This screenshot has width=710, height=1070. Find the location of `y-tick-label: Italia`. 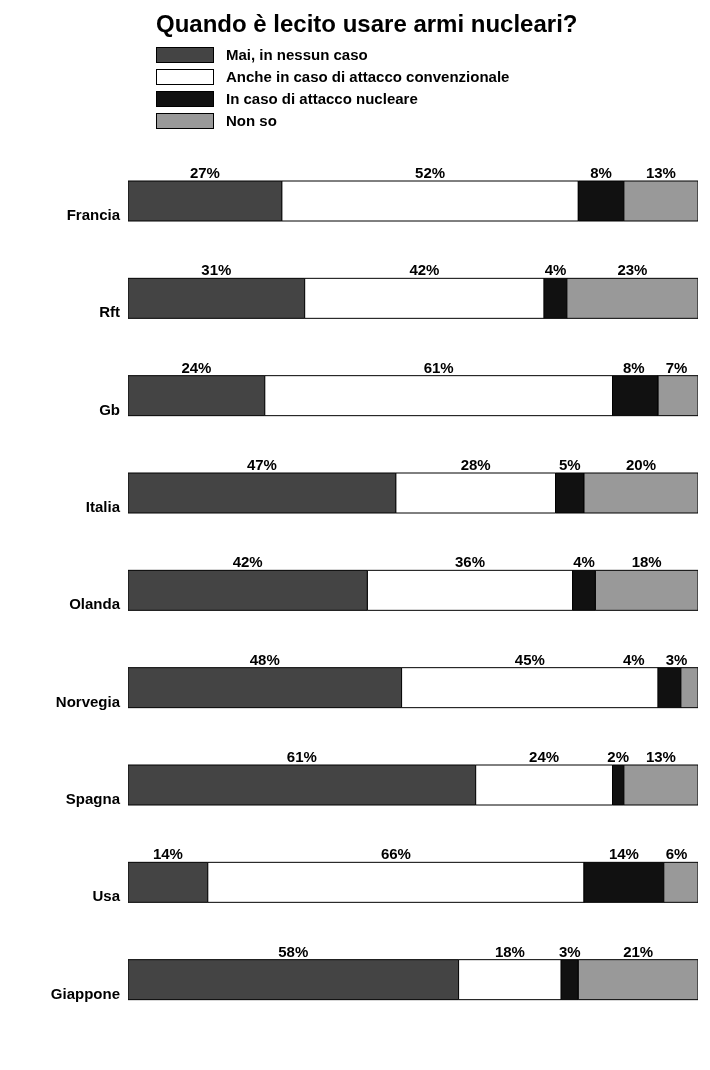

y-tick-label: Italia is located at coordinates (103, 506).